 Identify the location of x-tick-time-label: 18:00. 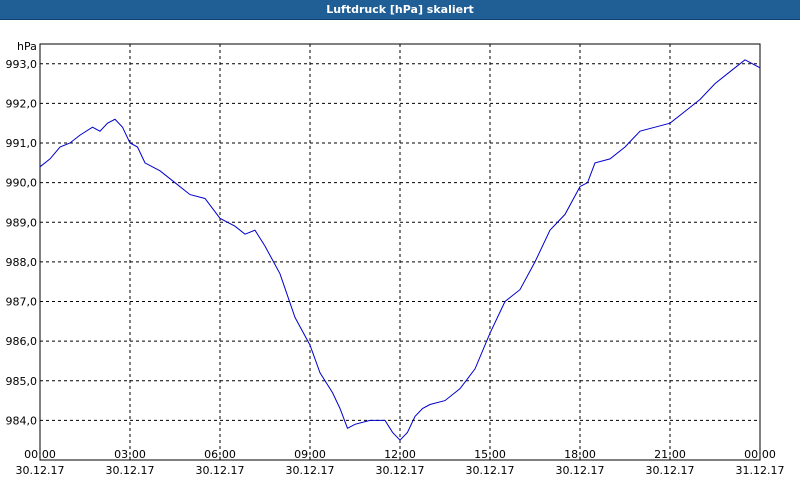
(580, 454).